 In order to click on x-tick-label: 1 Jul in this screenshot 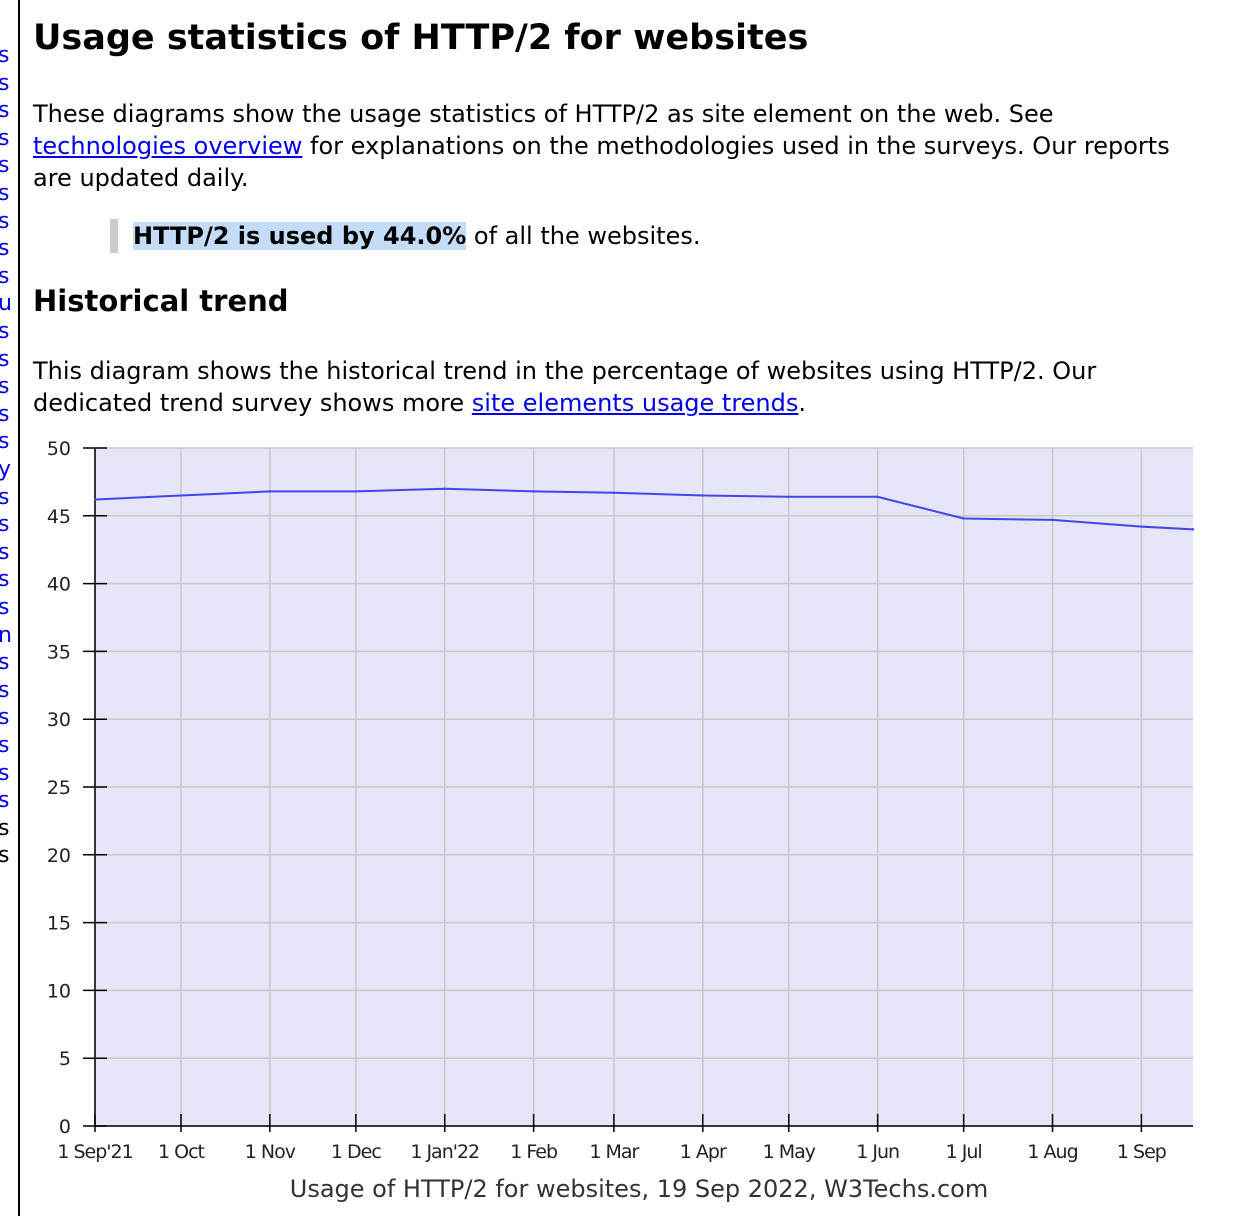, I will do `click(964, 1152)`.